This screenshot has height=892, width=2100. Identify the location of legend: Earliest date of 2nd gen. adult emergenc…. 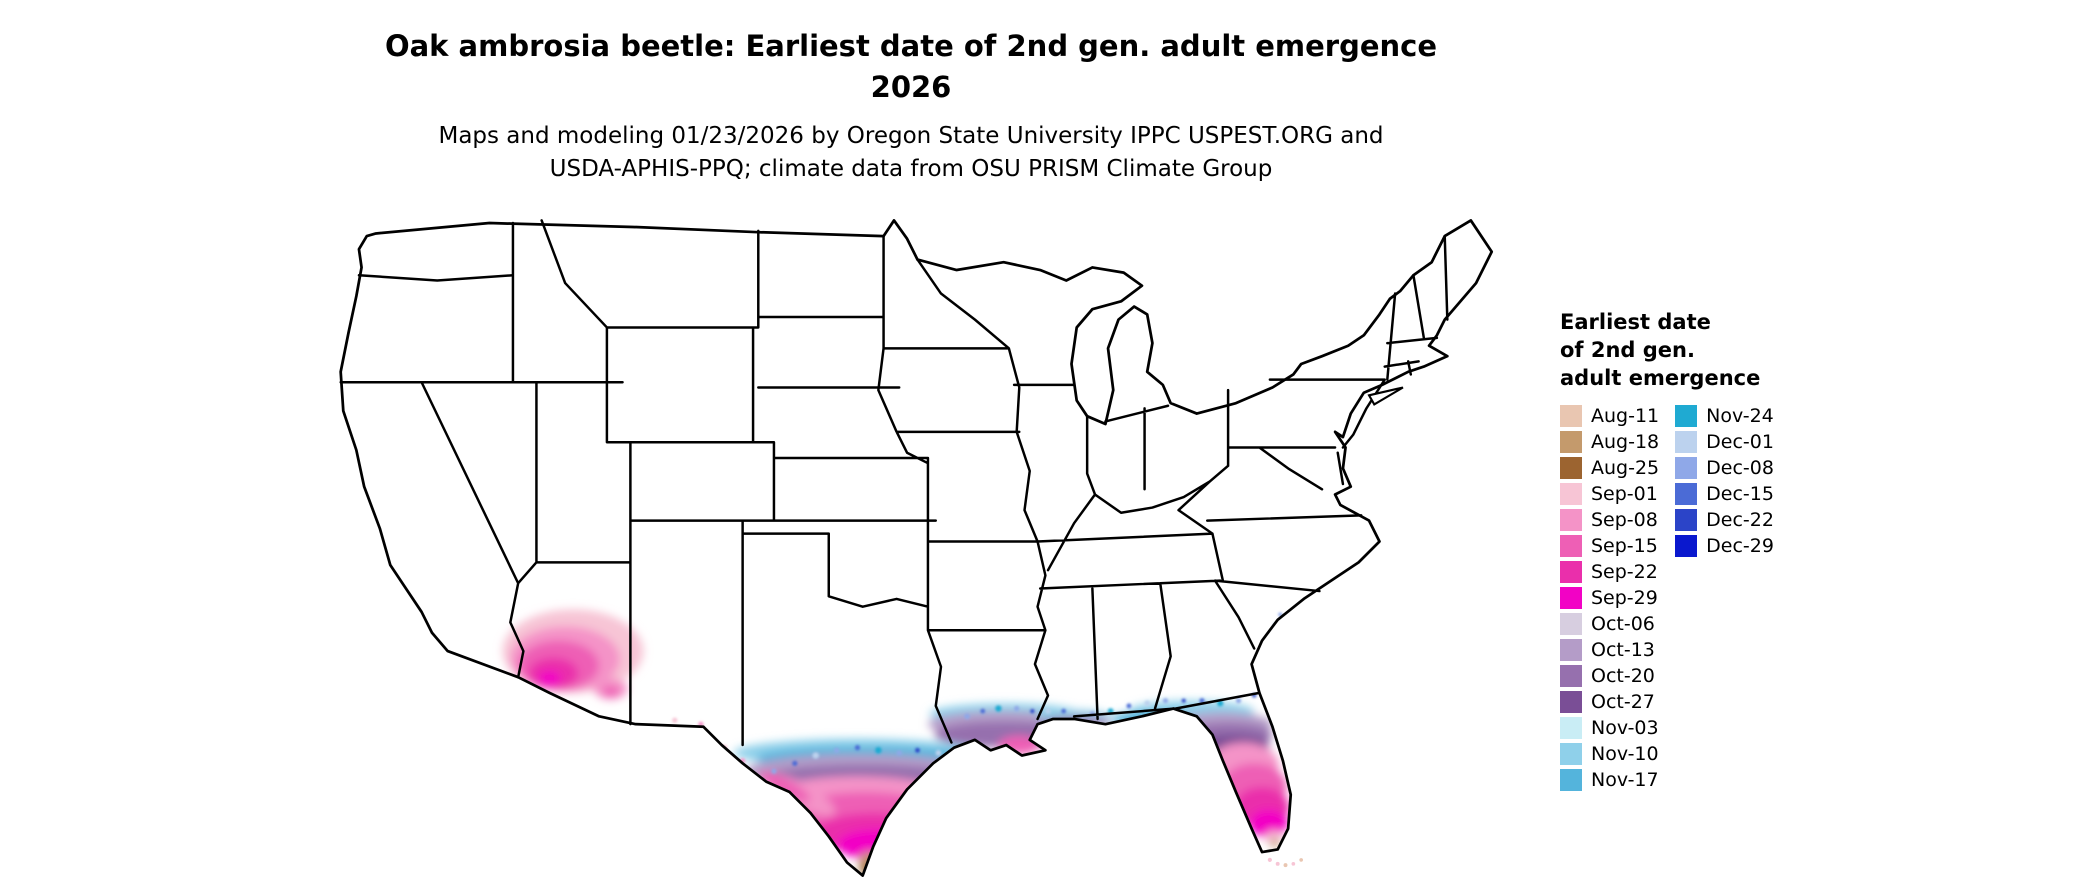
(1725, 549).